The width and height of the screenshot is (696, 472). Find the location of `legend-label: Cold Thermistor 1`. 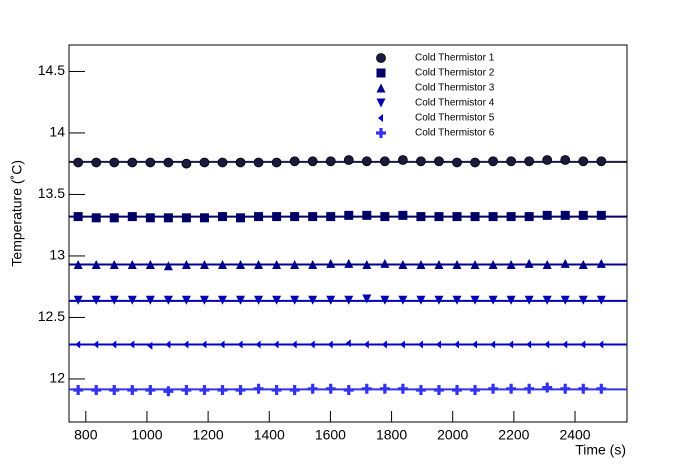

legend-label: Cold Thermistor 1 is located at coordinates (455, 58).